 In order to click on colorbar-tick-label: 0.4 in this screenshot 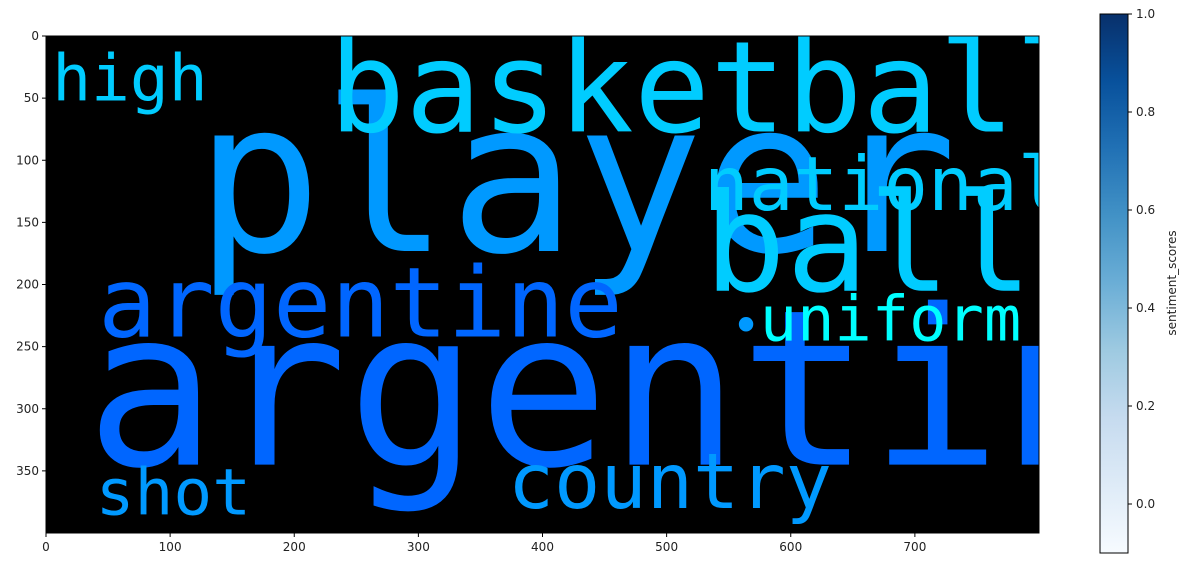, I will do `click(1145, 308)`.